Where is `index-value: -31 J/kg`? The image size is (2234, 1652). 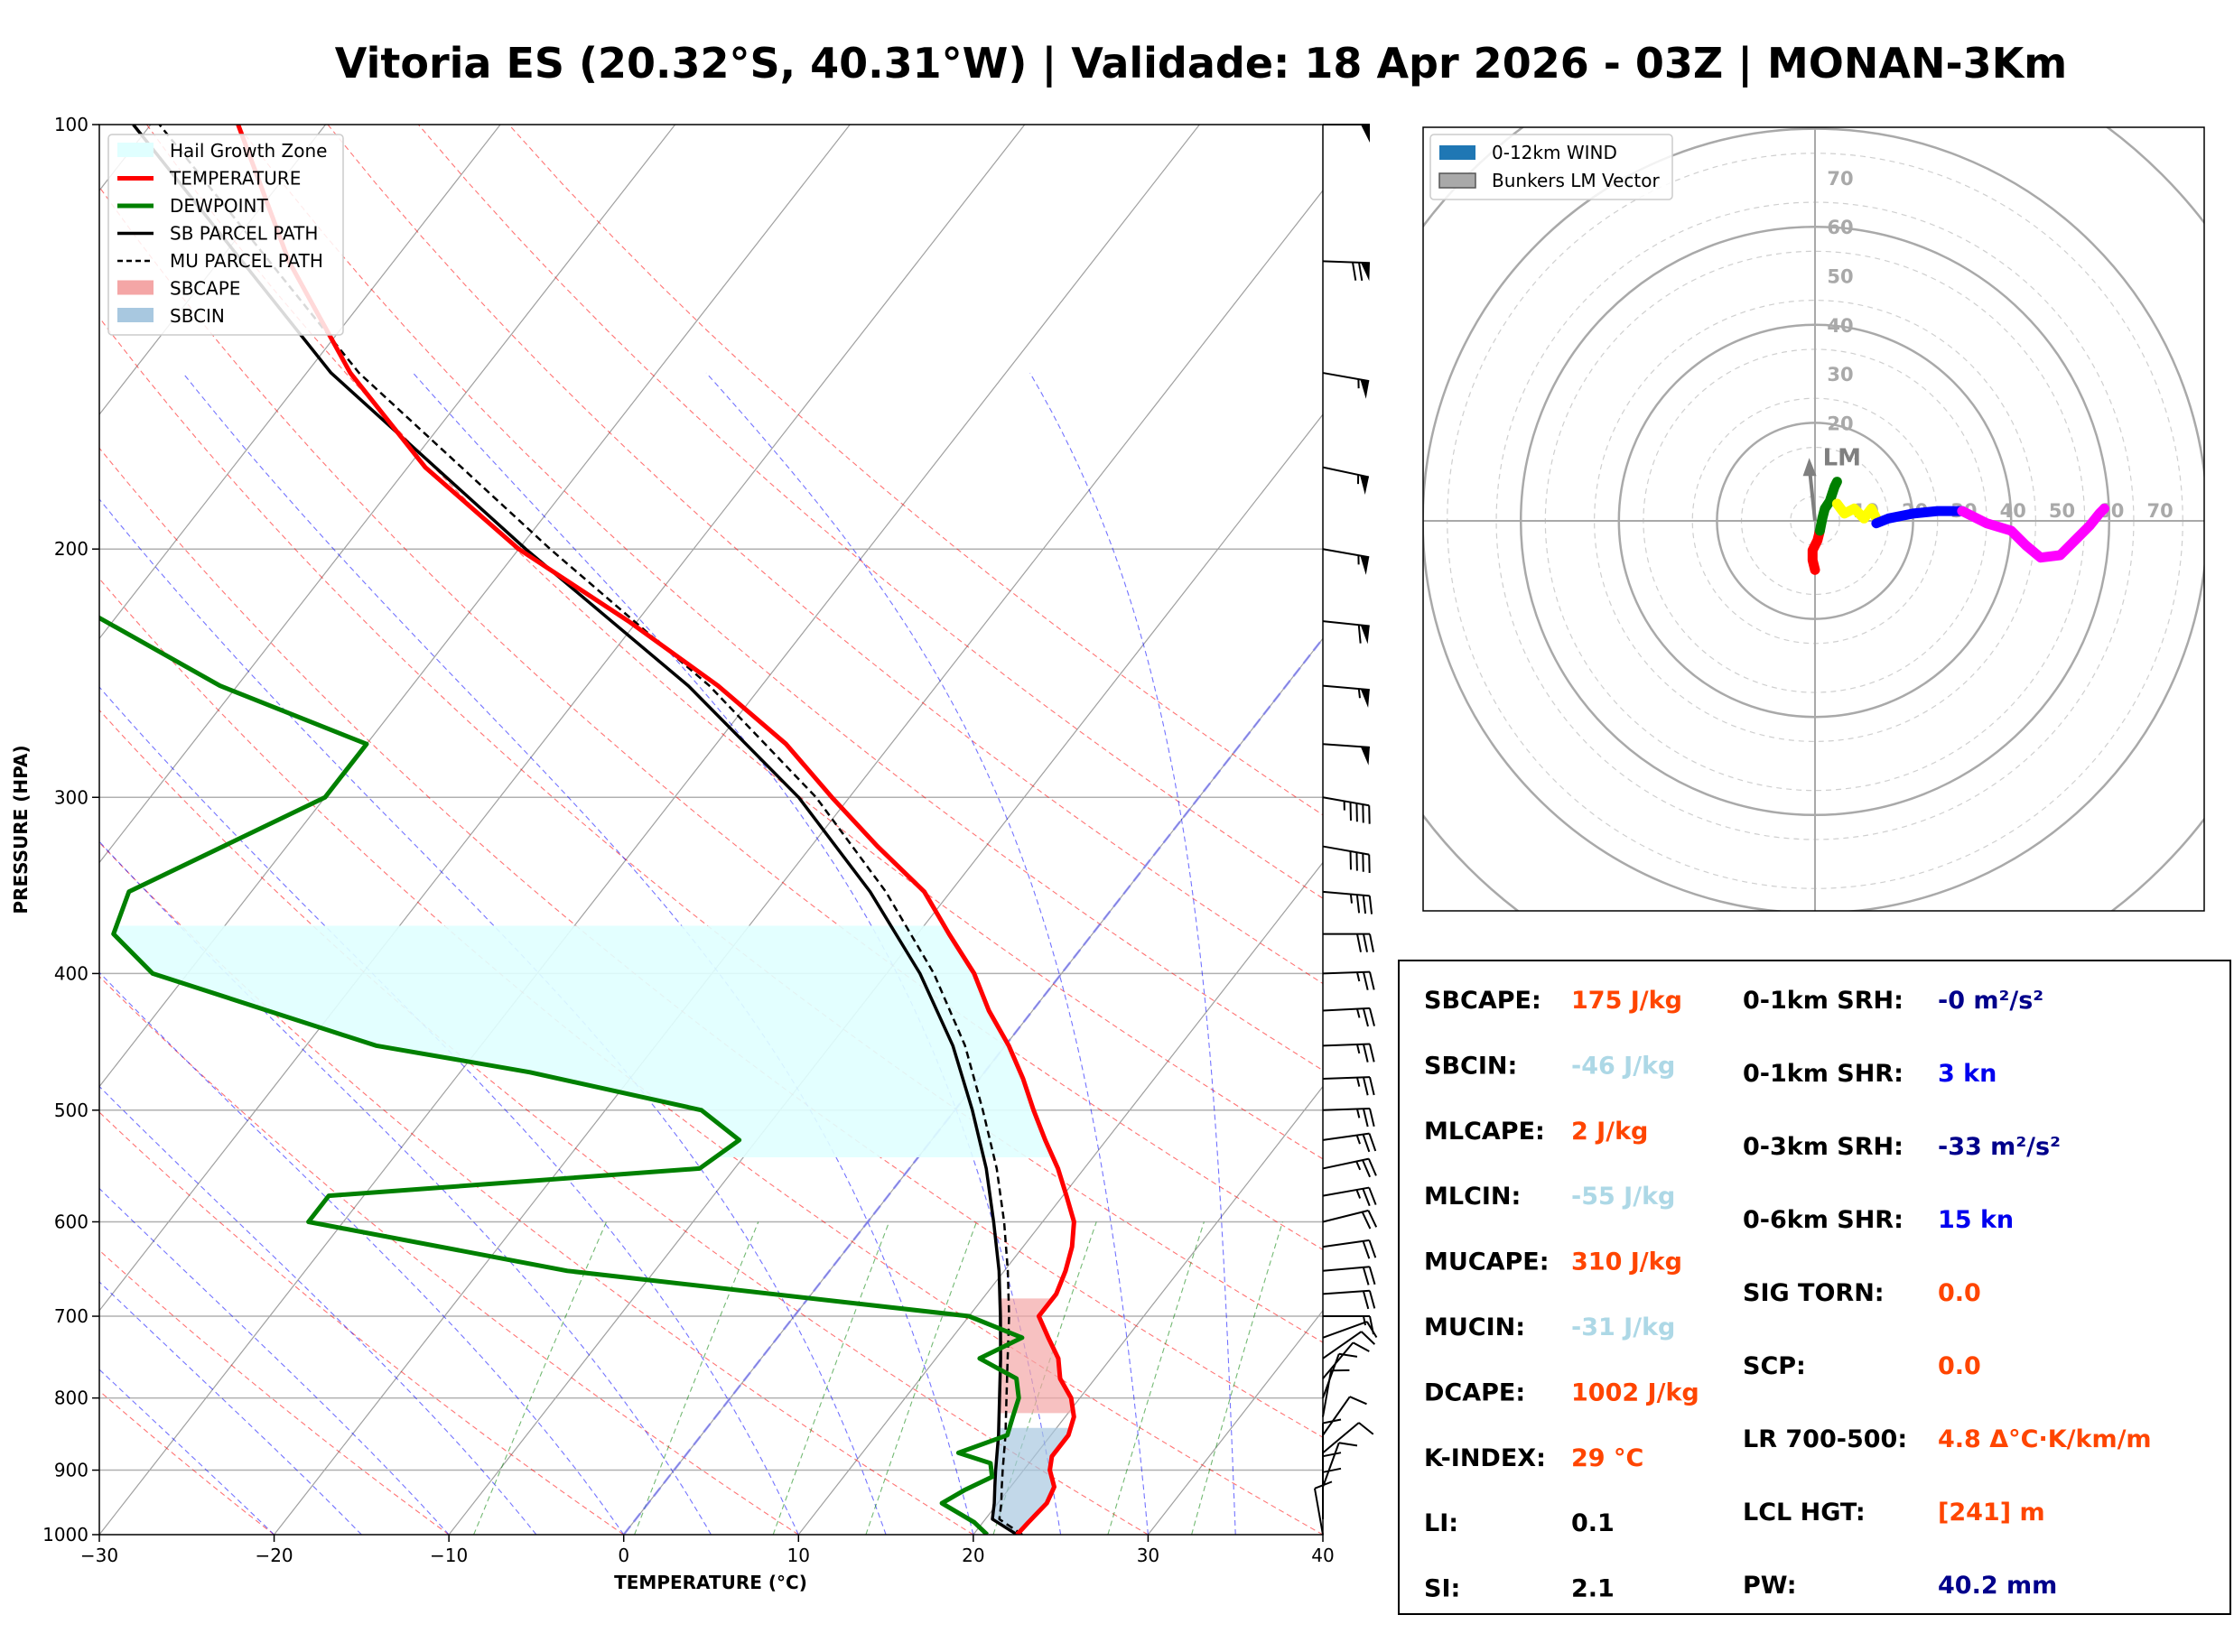 index-value: -31 J/kg is located at coordinates (1623, 1327).